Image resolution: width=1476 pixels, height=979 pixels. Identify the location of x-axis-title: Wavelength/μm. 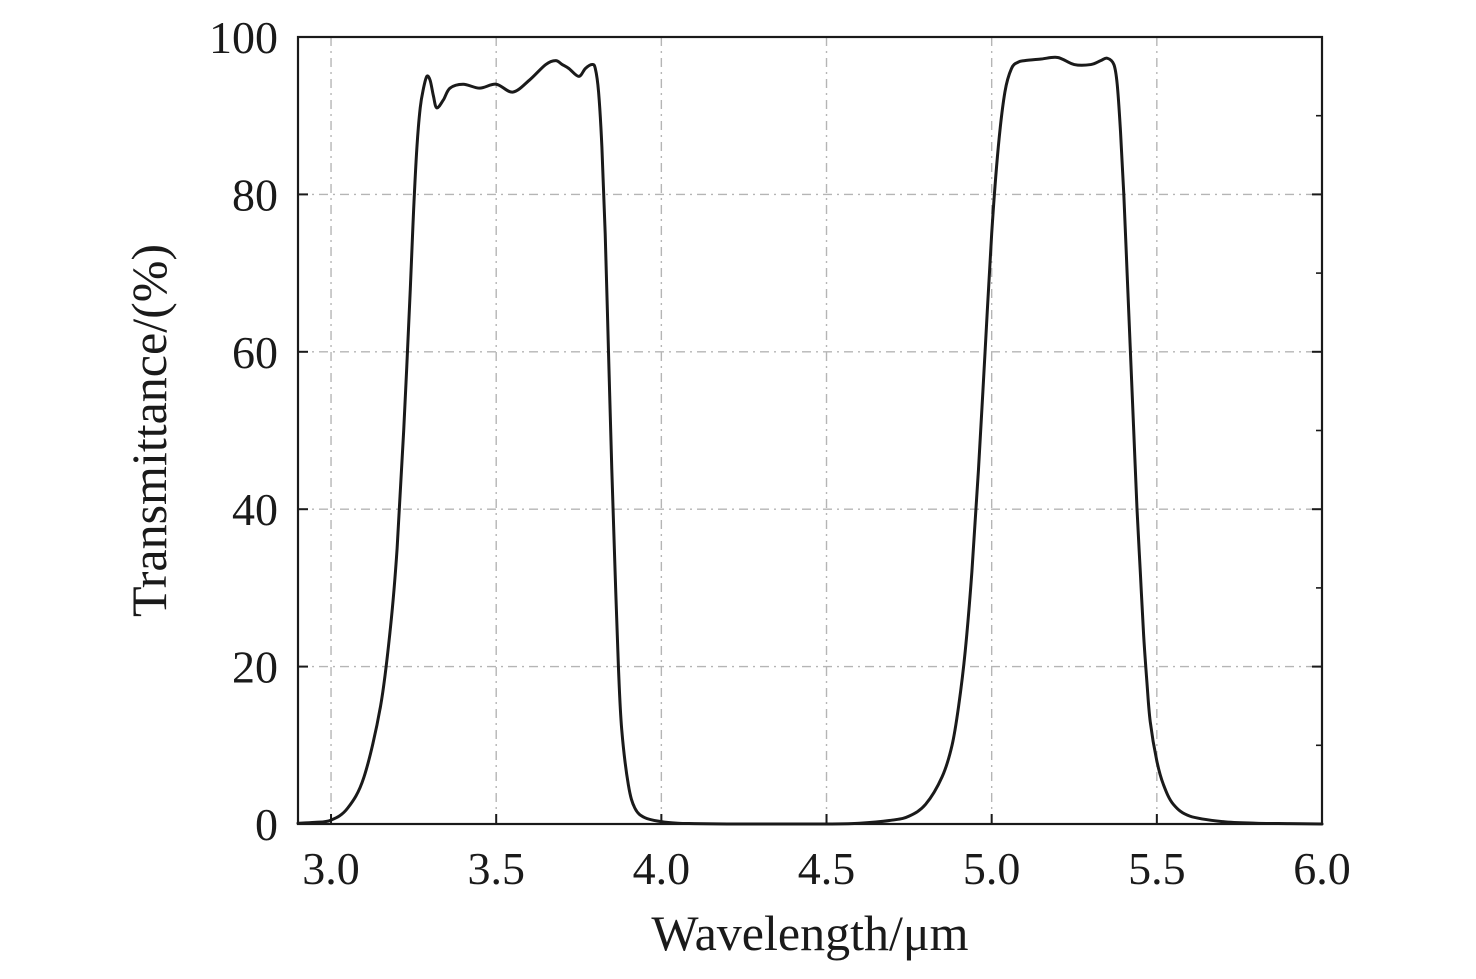
(809, 933).